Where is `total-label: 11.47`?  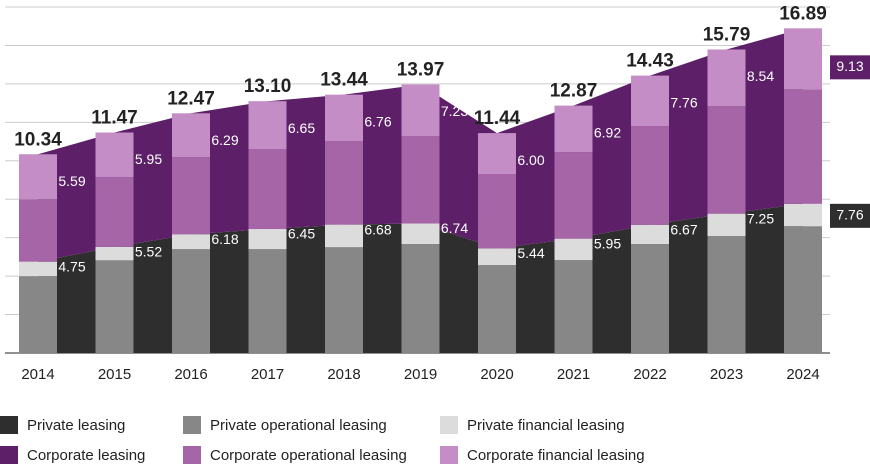 total-label: 11.47 is located at coordinates (114, 118).